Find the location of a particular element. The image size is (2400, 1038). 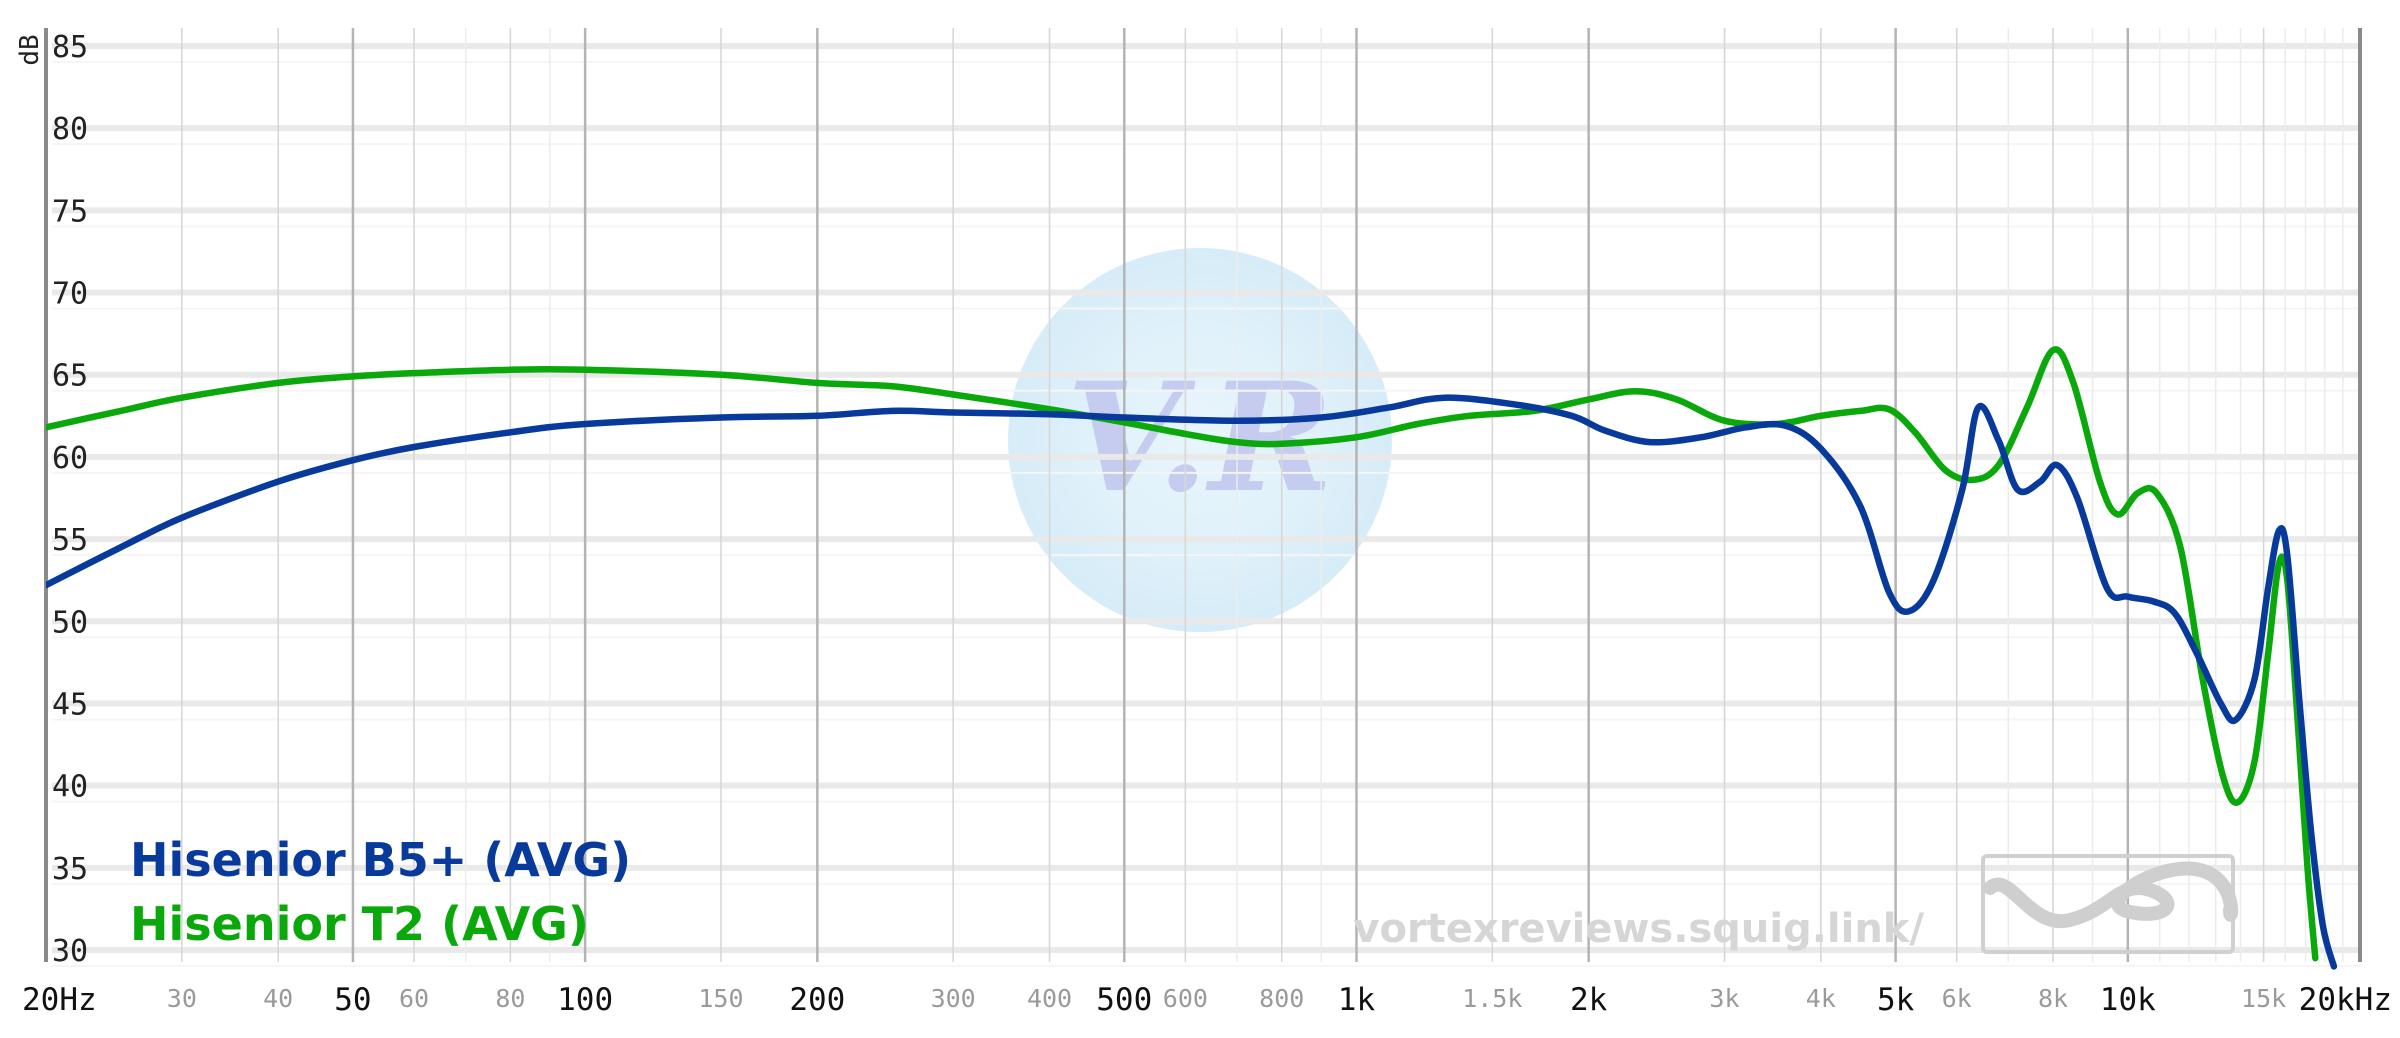

legend-entry-b5-plus: Hisenior B5+ (AVG) is located at coordinates (380, 860).